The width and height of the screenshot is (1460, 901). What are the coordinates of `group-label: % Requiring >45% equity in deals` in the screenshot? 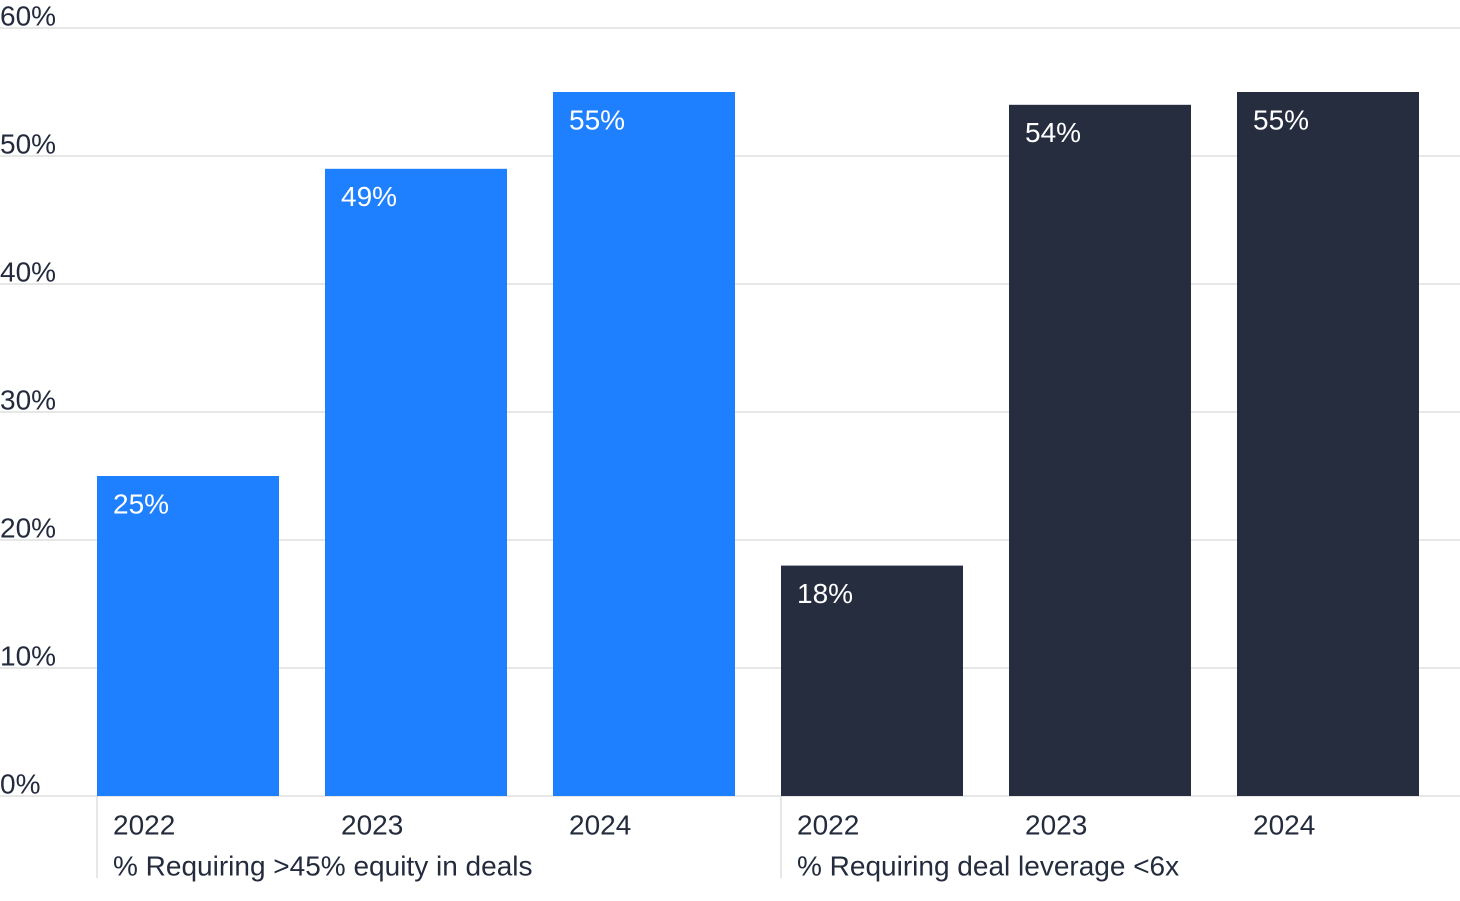 It's located at (322, 865).